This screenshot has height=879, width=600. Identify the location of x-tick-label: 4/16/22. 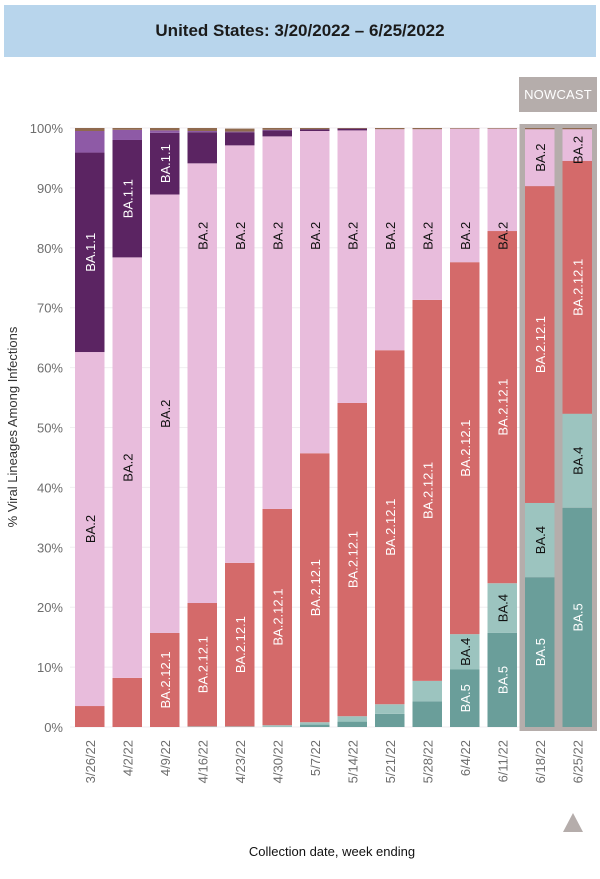
(202, 761).